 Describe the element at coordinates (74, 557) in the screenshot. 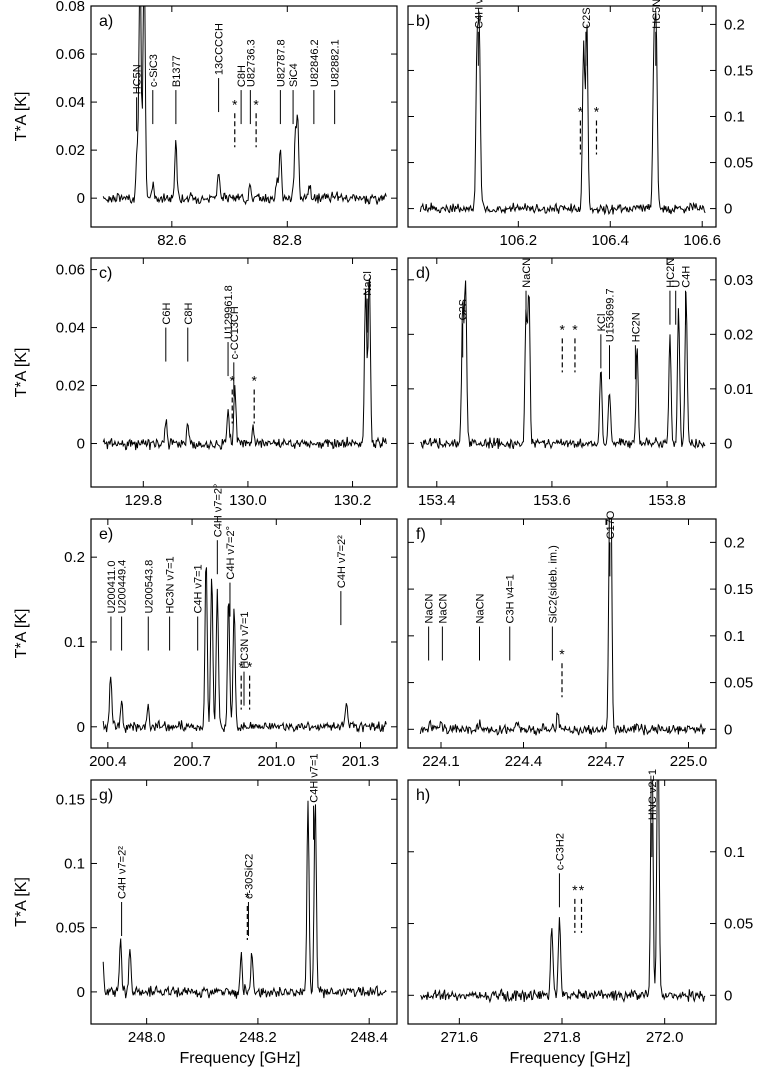

I see `y-tick-label: 0.2` at that location.